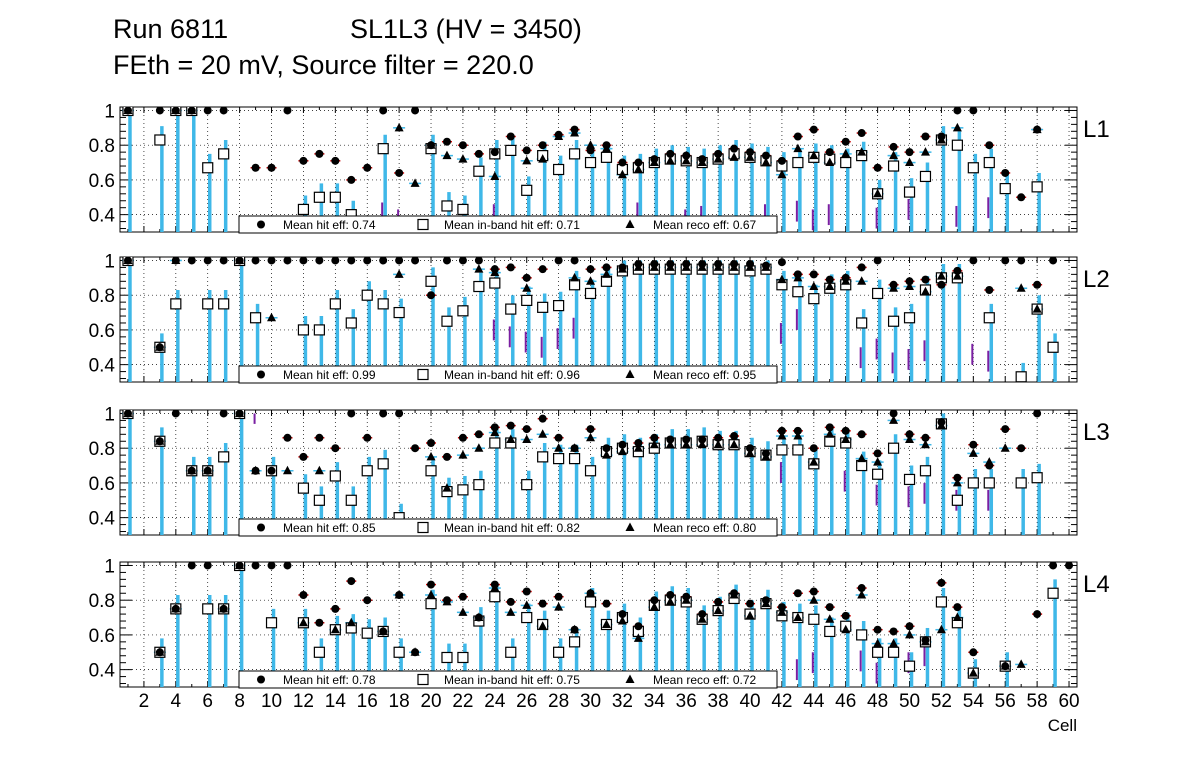 The image size is (1196, 772). I want to click on x-tick-label: 18, so click(399, 701).